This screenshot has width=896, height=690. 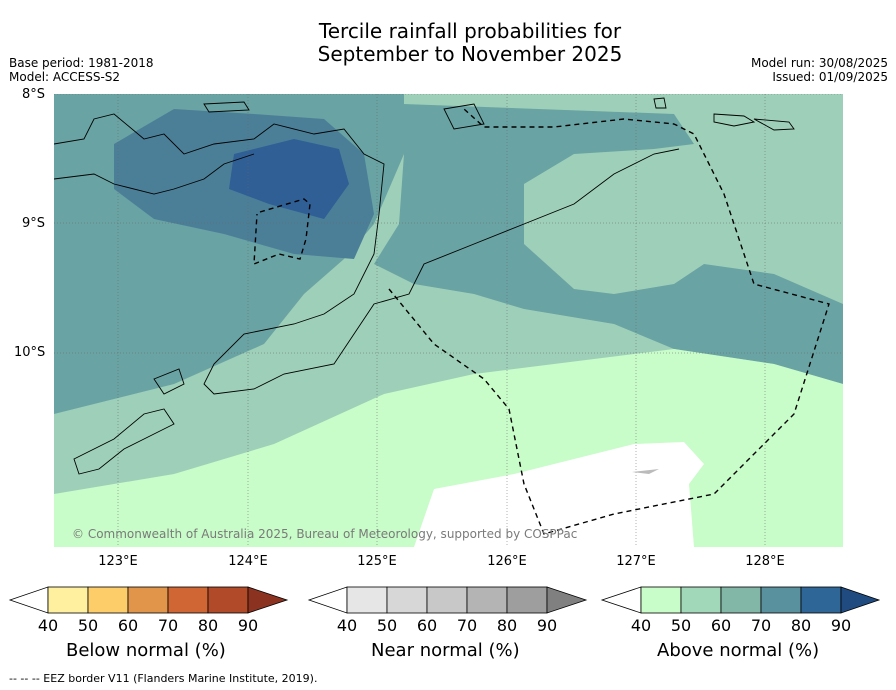 I want to click on zone-50-60-north, so click(x=623, y=199).